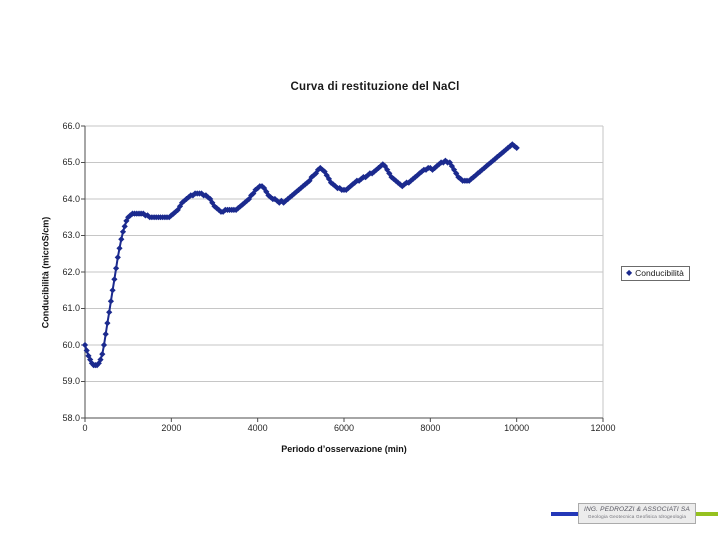  Describe the element at coordinates (45, 272) in the screenshot. I see `y-axis-title: Conducibilità (microS/cm)` at that location.